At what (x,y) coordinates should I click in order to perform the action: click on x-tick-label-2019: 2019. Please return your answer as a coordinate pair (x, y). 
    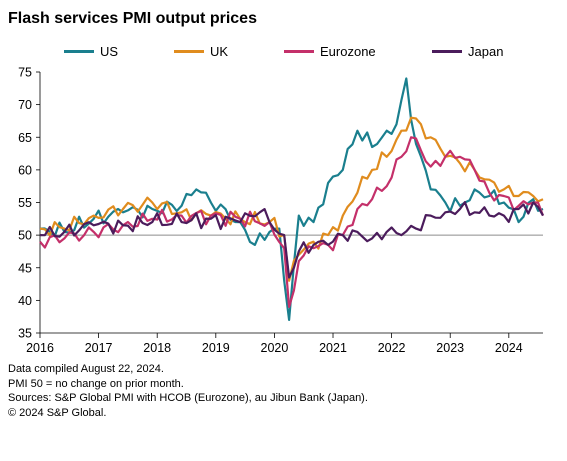
    Looking at the image, I should click on (216, 348).